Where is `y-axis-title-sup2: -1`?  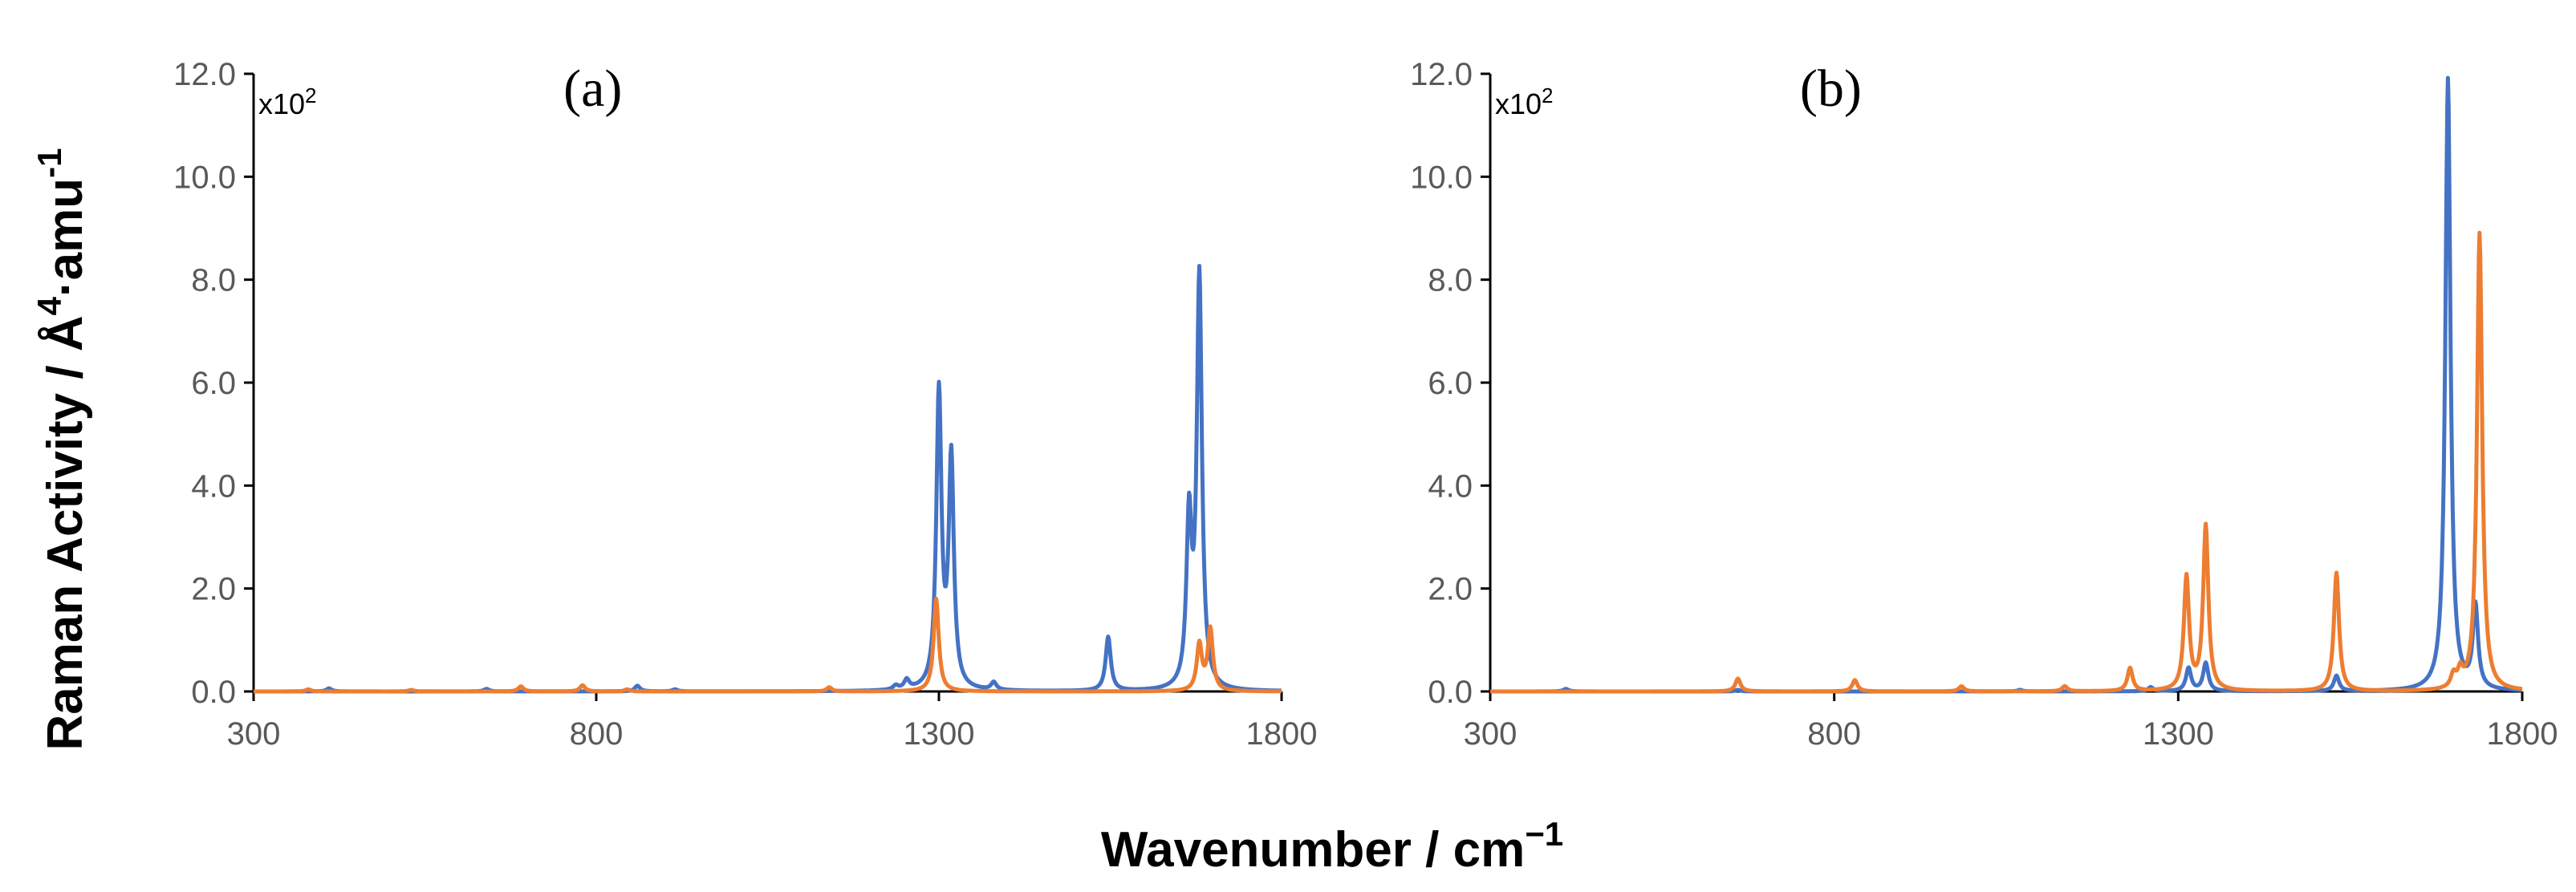 y-axis-title-sup2: -1 is located at coordinates (49, 163).